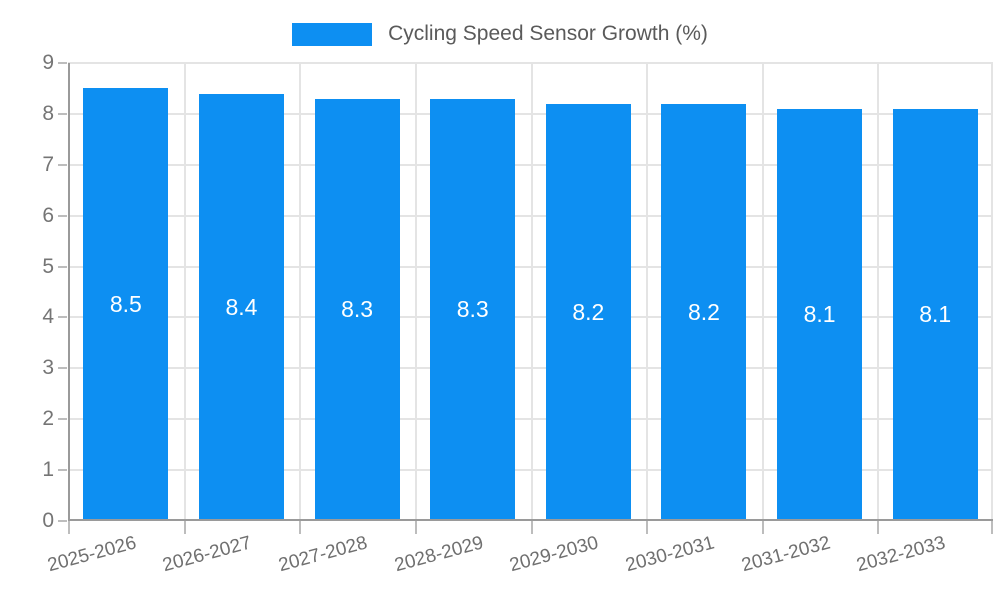 The width and height of the screenshot is (1000, 600). What do you see at coordinates (48, 368) in the screenshot?
I see `y-axis-label: 3` at bounding box center [48, 368].